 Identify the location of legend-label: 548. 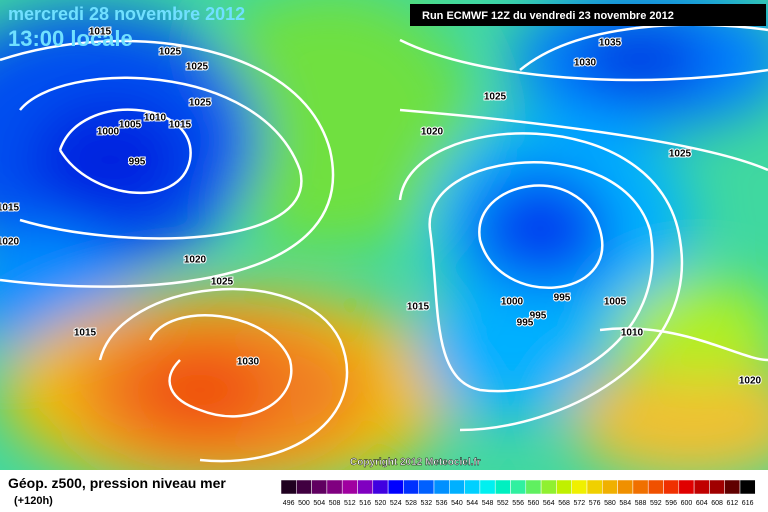
(488, 503).